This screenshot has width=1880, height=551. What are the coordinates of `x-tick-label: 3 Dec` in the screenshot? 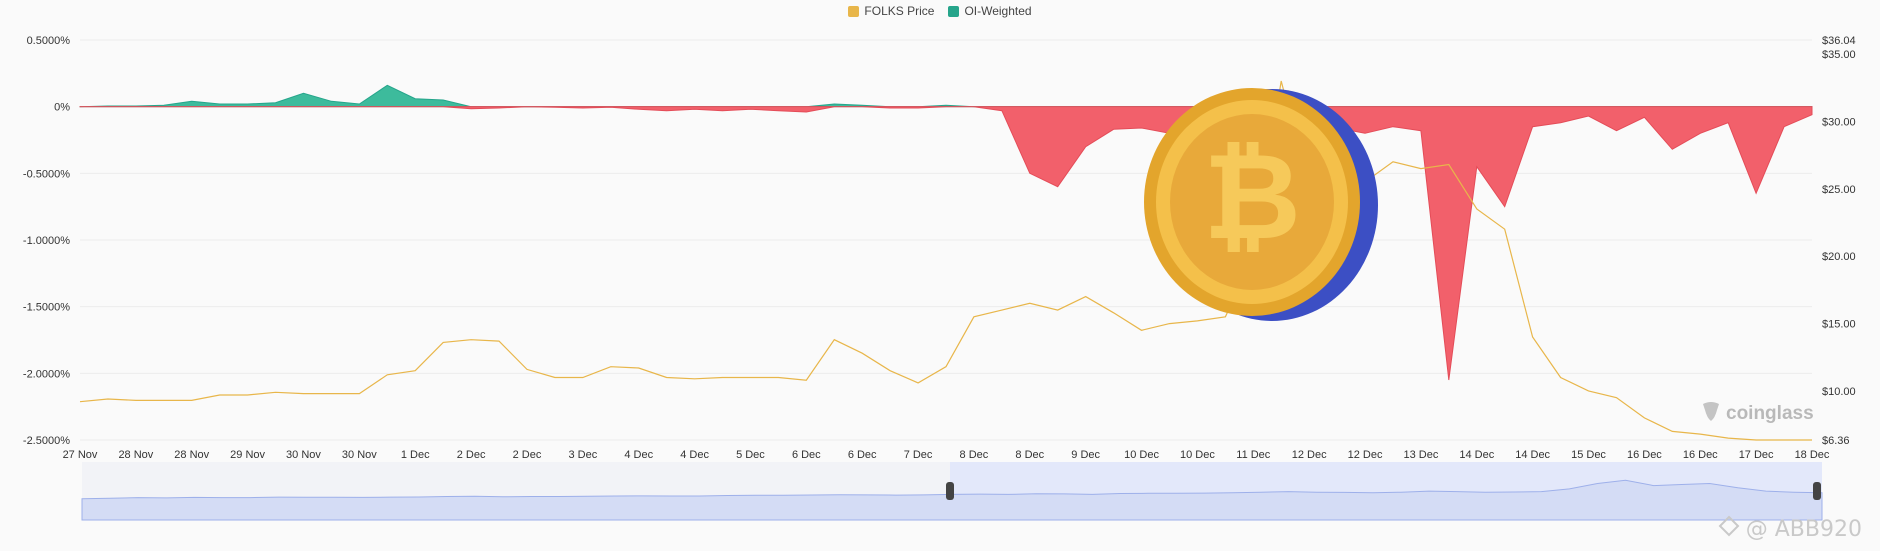 It's located at (582, 455).